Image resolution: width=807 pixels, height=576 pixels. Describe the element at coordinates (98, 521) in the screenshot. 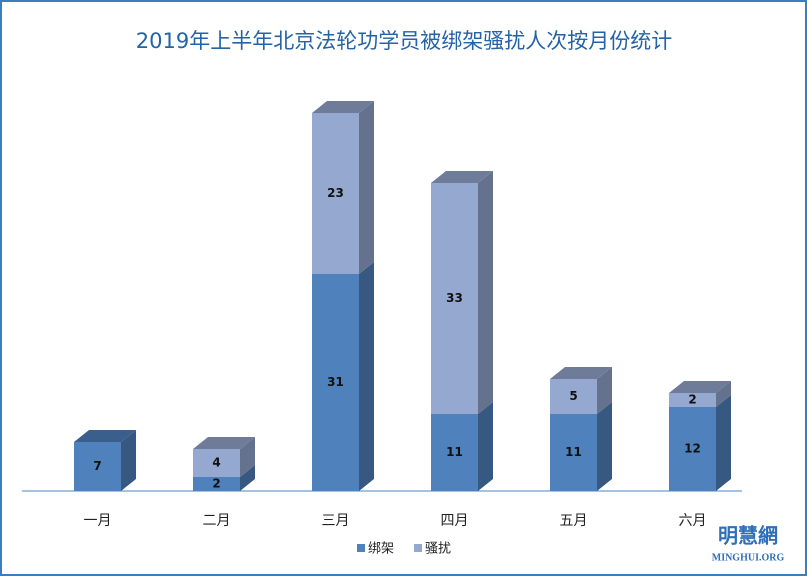

I see `x-tick-label: 一月` at that location.